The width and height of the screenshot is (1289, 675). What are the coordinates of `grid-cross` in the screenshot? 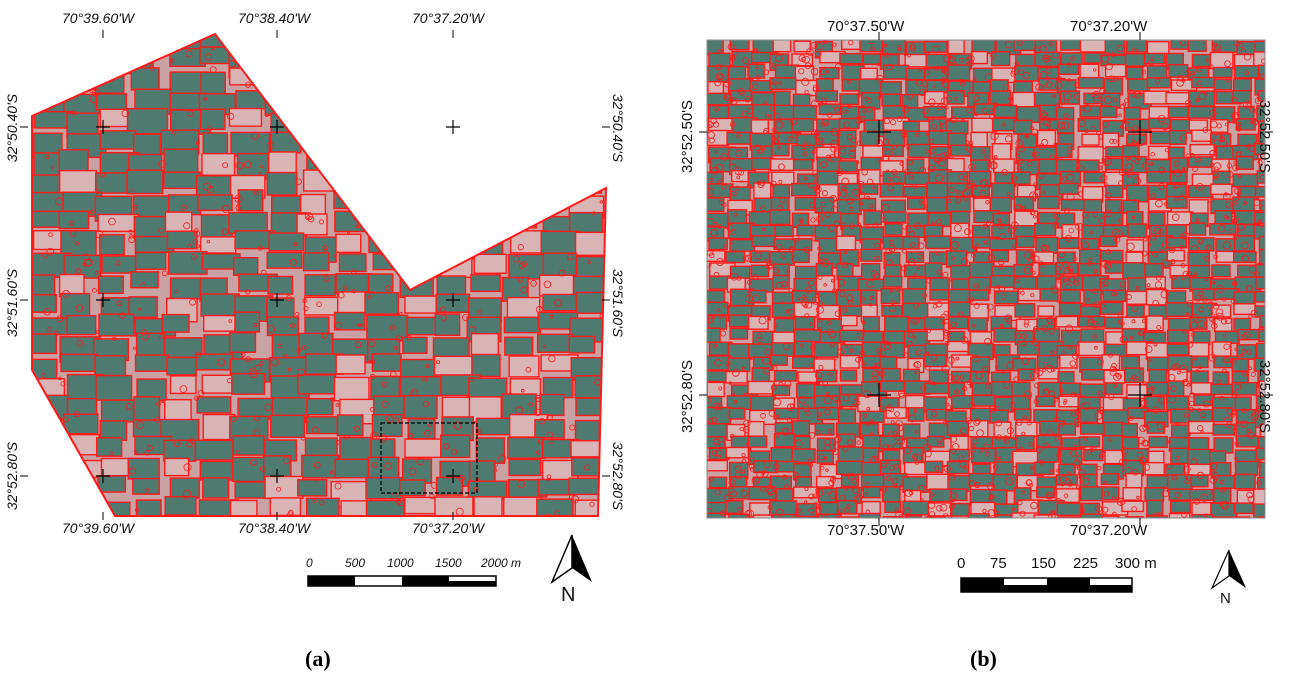 It's located at (1140, 395).